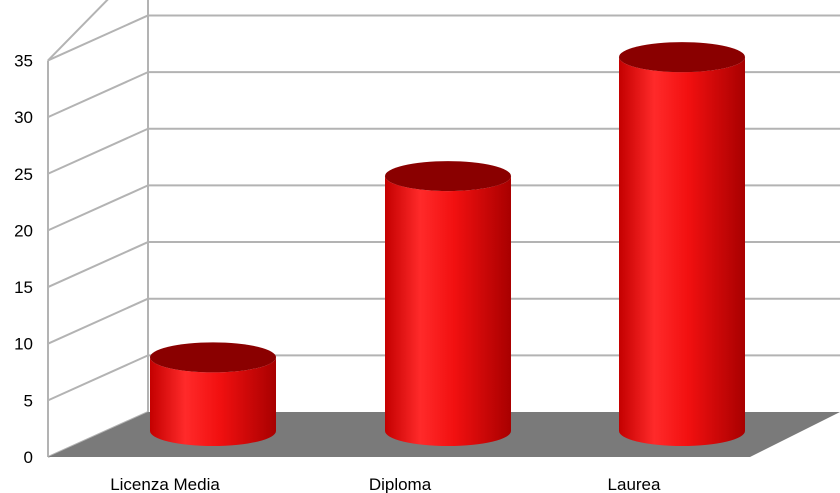  Describe the element at coordinates (23, 344) in the screenshot. I see `y-tick-label: 10` at that location.